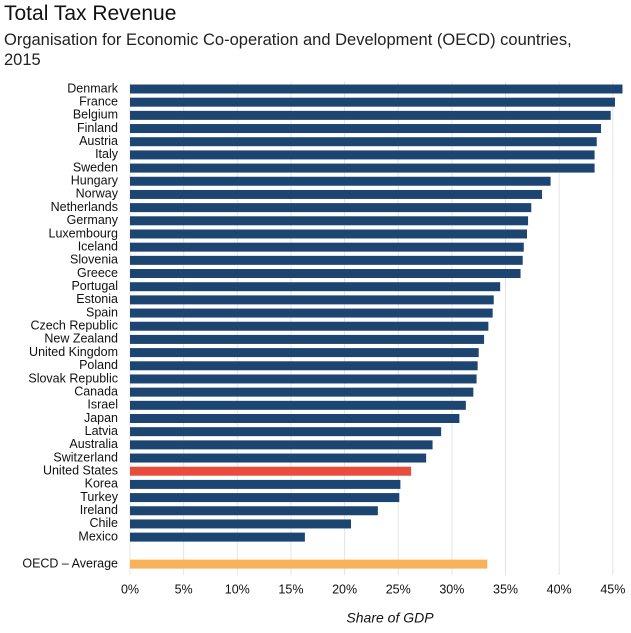 This screenshot has height=633, width=631. Describe the element at coordinates (184, 589) in the screenshot. I see `x-tick-label: 5%` at that location.